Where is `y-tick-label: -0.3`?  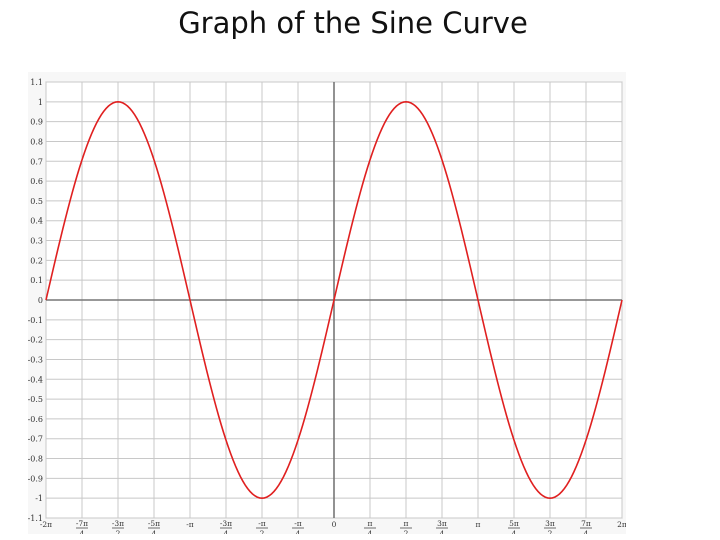
y-tick-label: -0.3 is located at coordinates (35, 359).